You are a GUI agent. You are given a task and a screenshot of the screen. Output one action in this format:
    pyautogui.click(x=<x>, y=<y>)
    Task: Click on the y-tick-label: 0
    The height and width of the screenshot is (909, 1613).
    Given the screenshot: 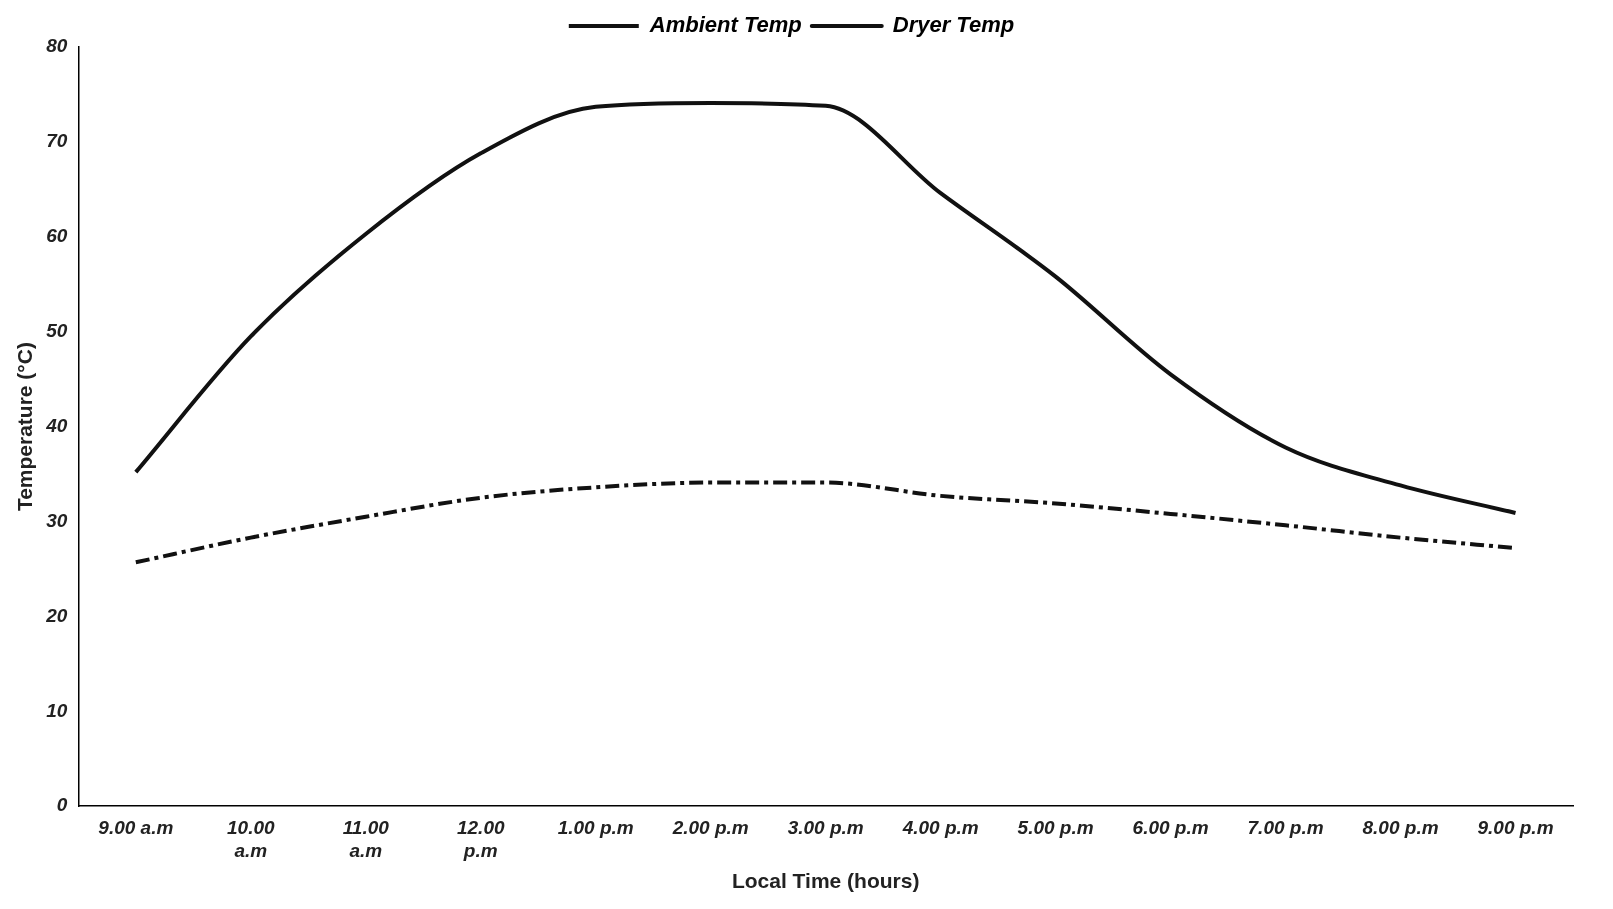 What is the action you would take?
    pyautogui.click(x=62, y=805)
    